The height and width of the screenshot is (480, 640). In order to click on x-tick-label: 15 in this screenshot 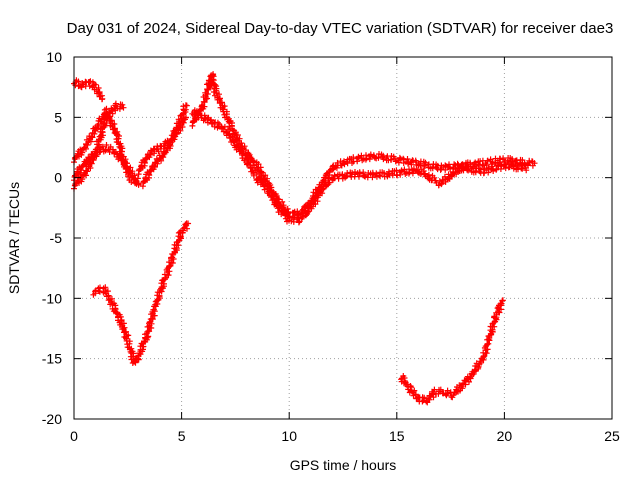, I will do `click(397, 436)`.